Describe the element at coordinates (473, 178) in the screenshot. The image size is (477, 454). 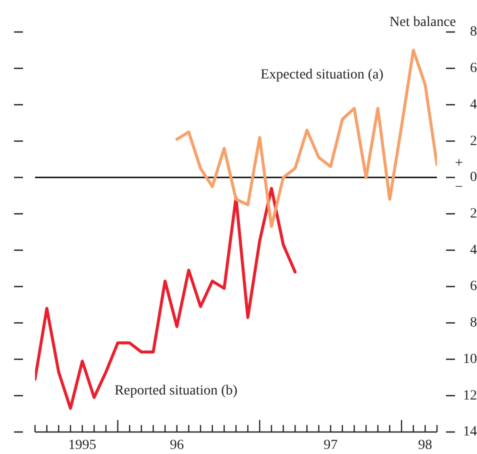
I see `y-tick-label: 0` at that location.